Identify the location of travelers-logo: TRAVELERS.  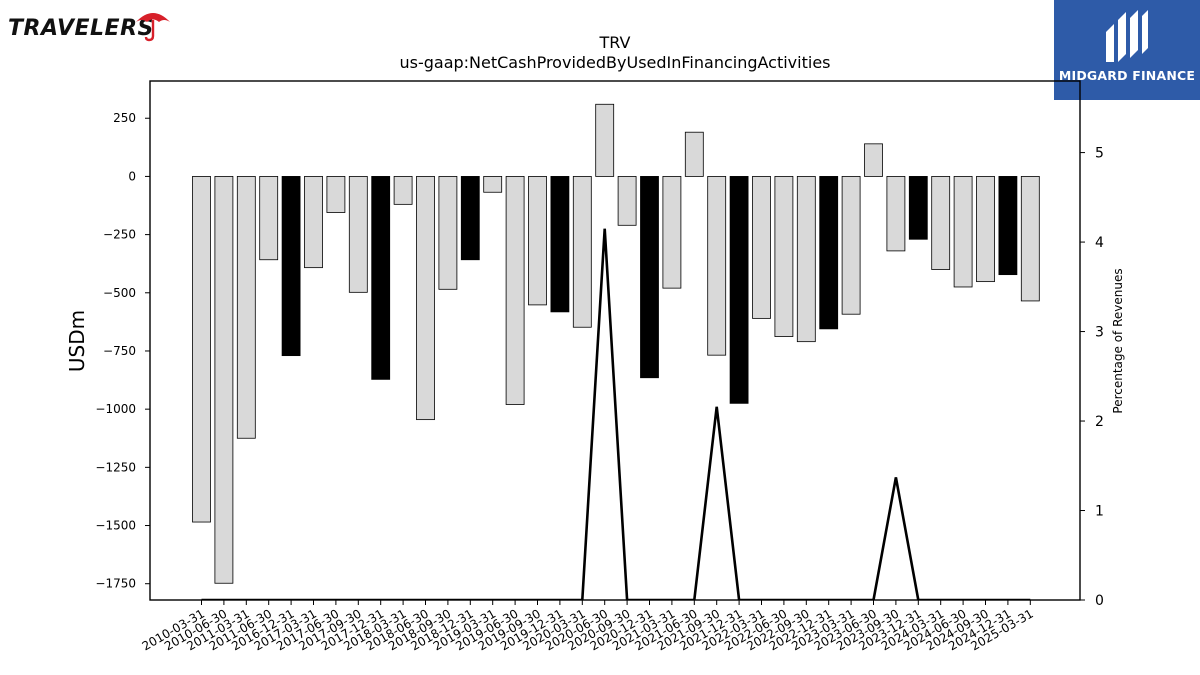
(90, 26).